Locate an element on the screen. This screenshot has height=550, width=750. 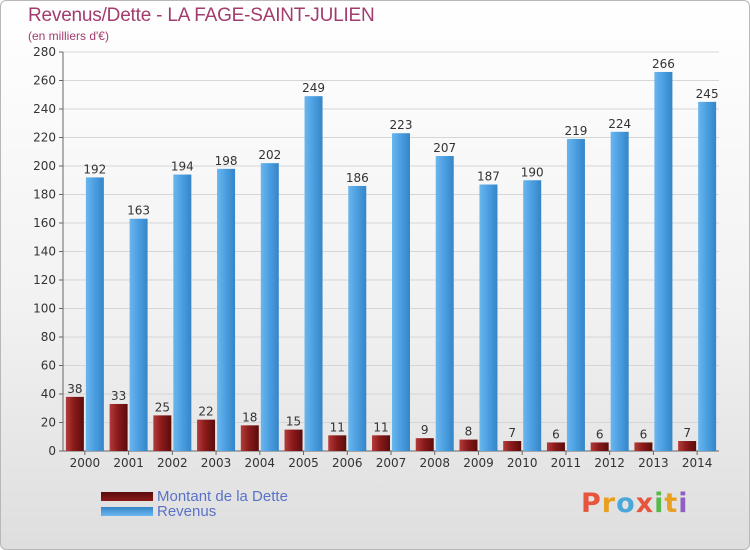
data-label-debt: 22 is located at coordinates (205, 412).